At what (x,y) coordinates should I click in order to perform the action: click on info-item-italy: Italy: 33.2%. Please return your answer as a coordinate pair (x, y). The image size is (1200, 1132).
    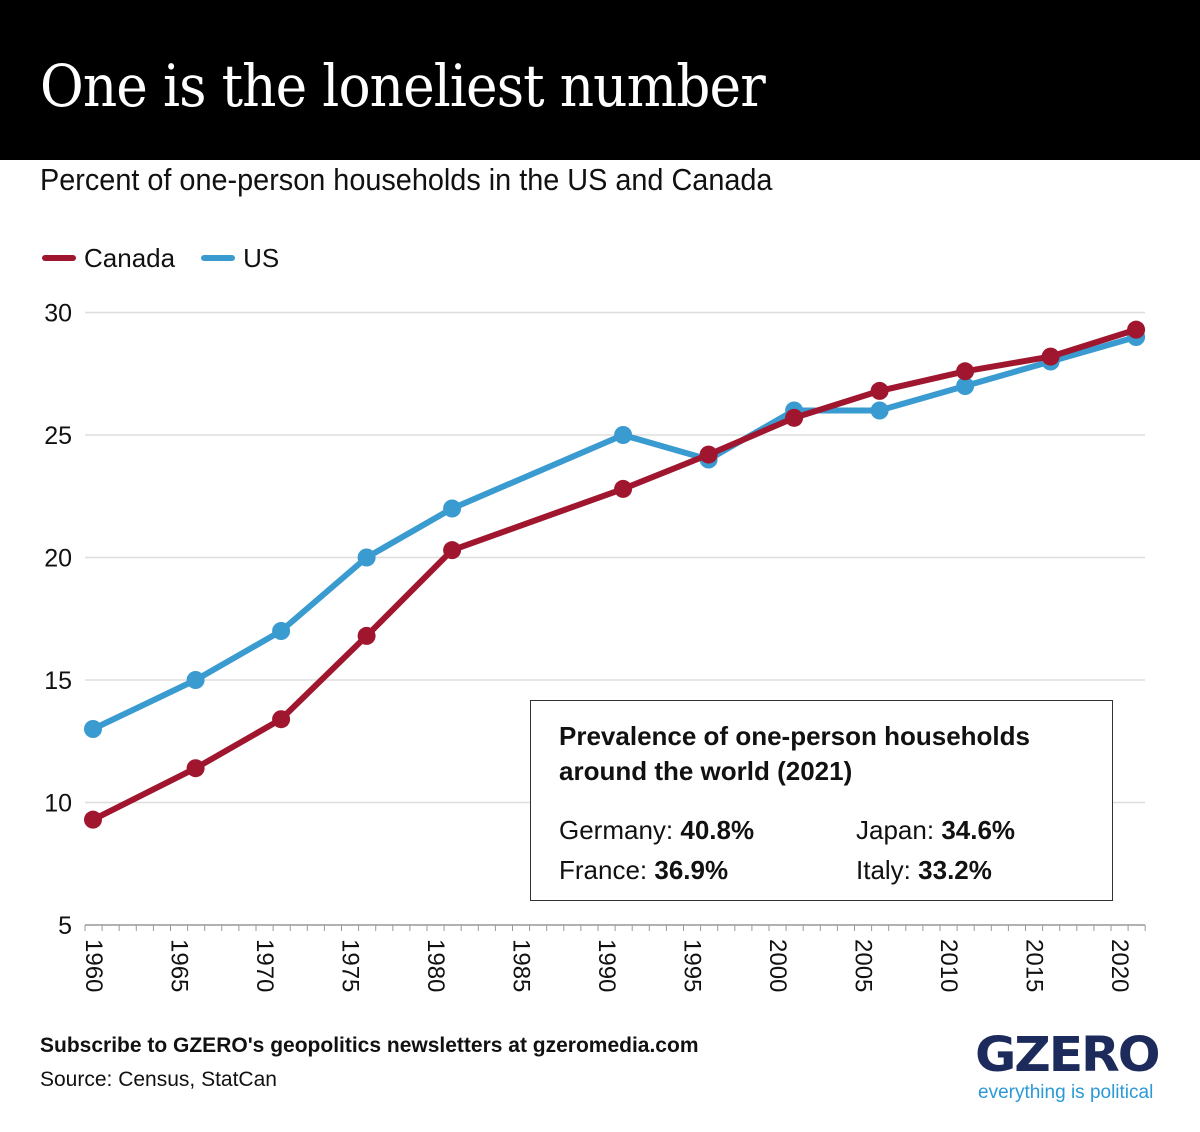
    Looking at the image, I should click on (924, 870).